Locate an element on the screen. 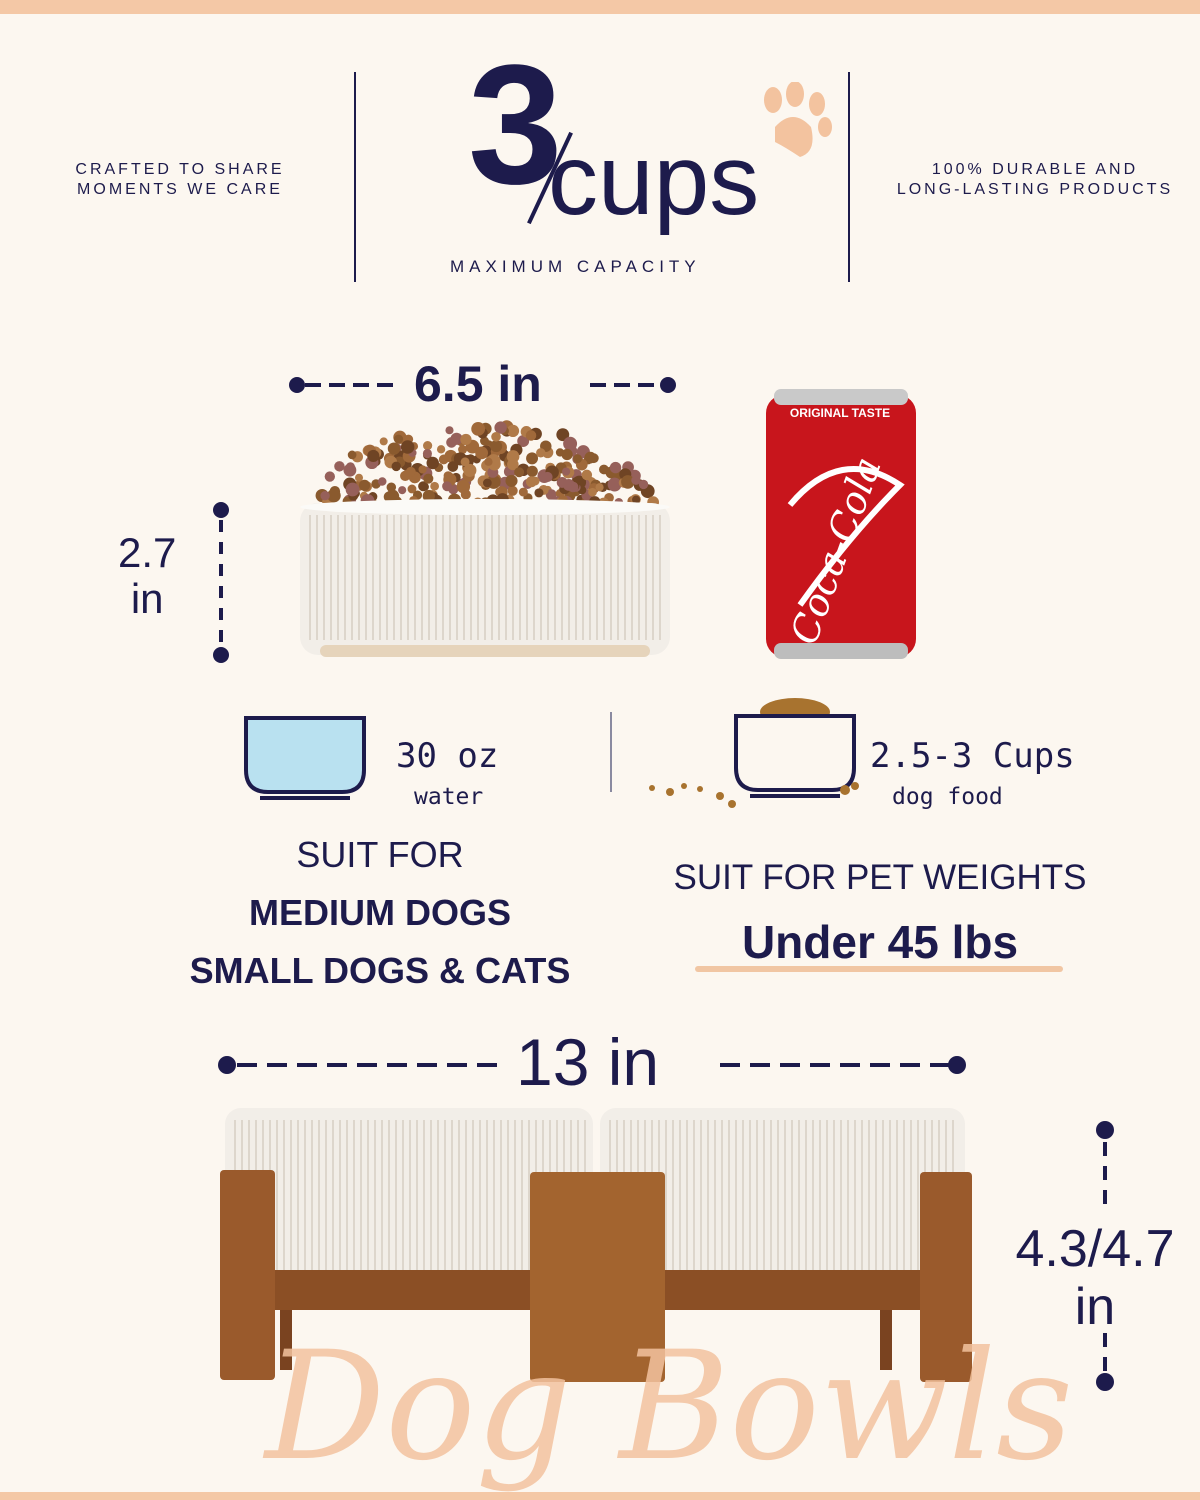 This screenshot has height=1500, width=1200. bowl-with-food-image is located at coordinates (485, 538).